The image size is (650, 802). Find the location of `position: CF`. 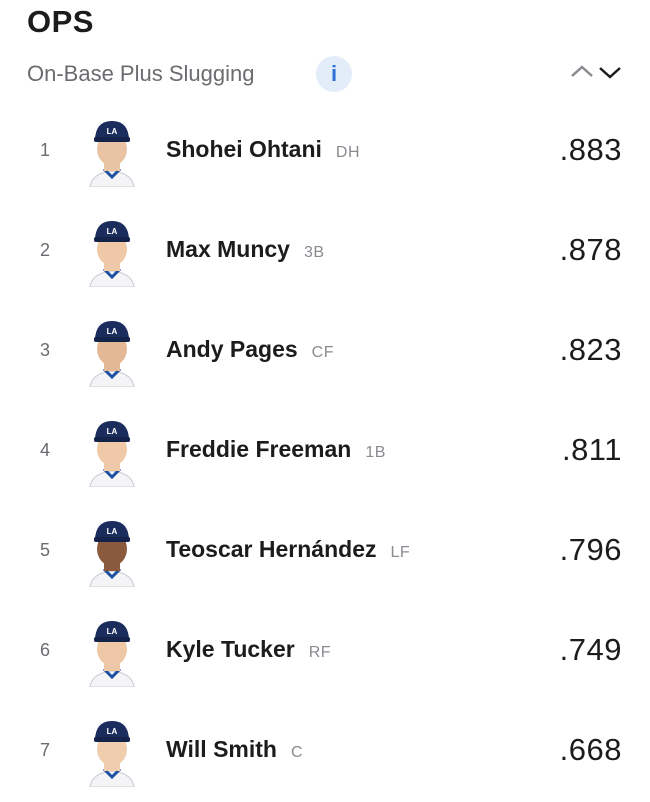

position: CF is located at coordinates (322, 352).